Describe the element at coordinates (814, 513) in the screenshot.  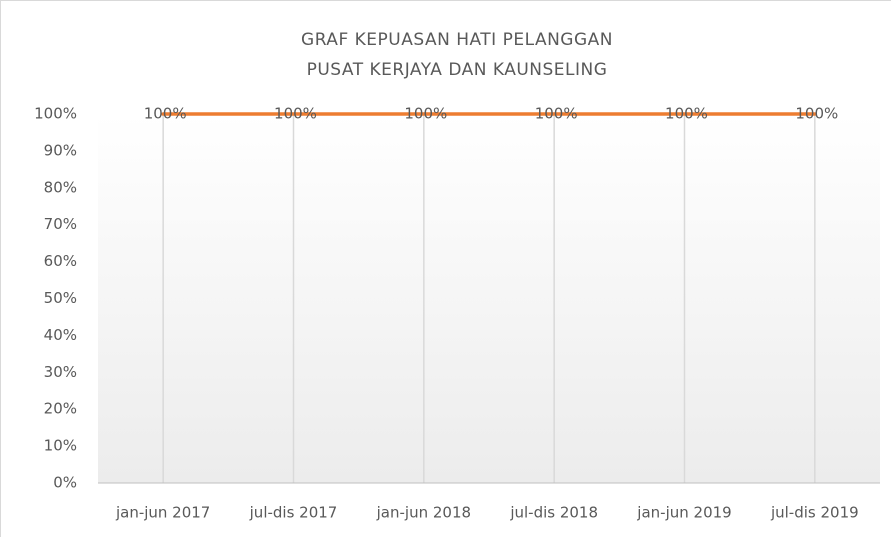
I see `x-tick-label: jul-dis 2019` at that location.